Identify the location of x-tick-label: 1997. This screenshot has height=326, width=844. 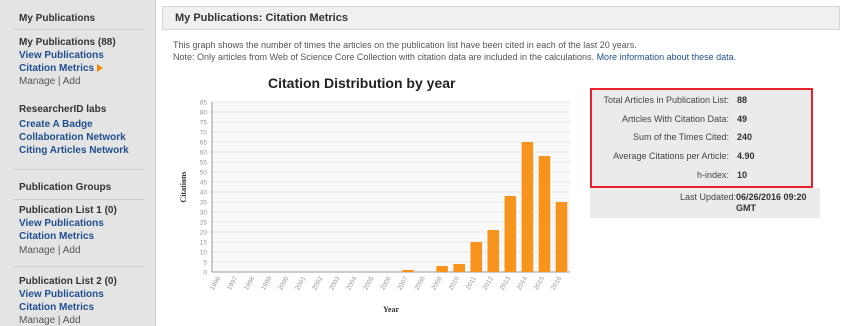
(232, 283).